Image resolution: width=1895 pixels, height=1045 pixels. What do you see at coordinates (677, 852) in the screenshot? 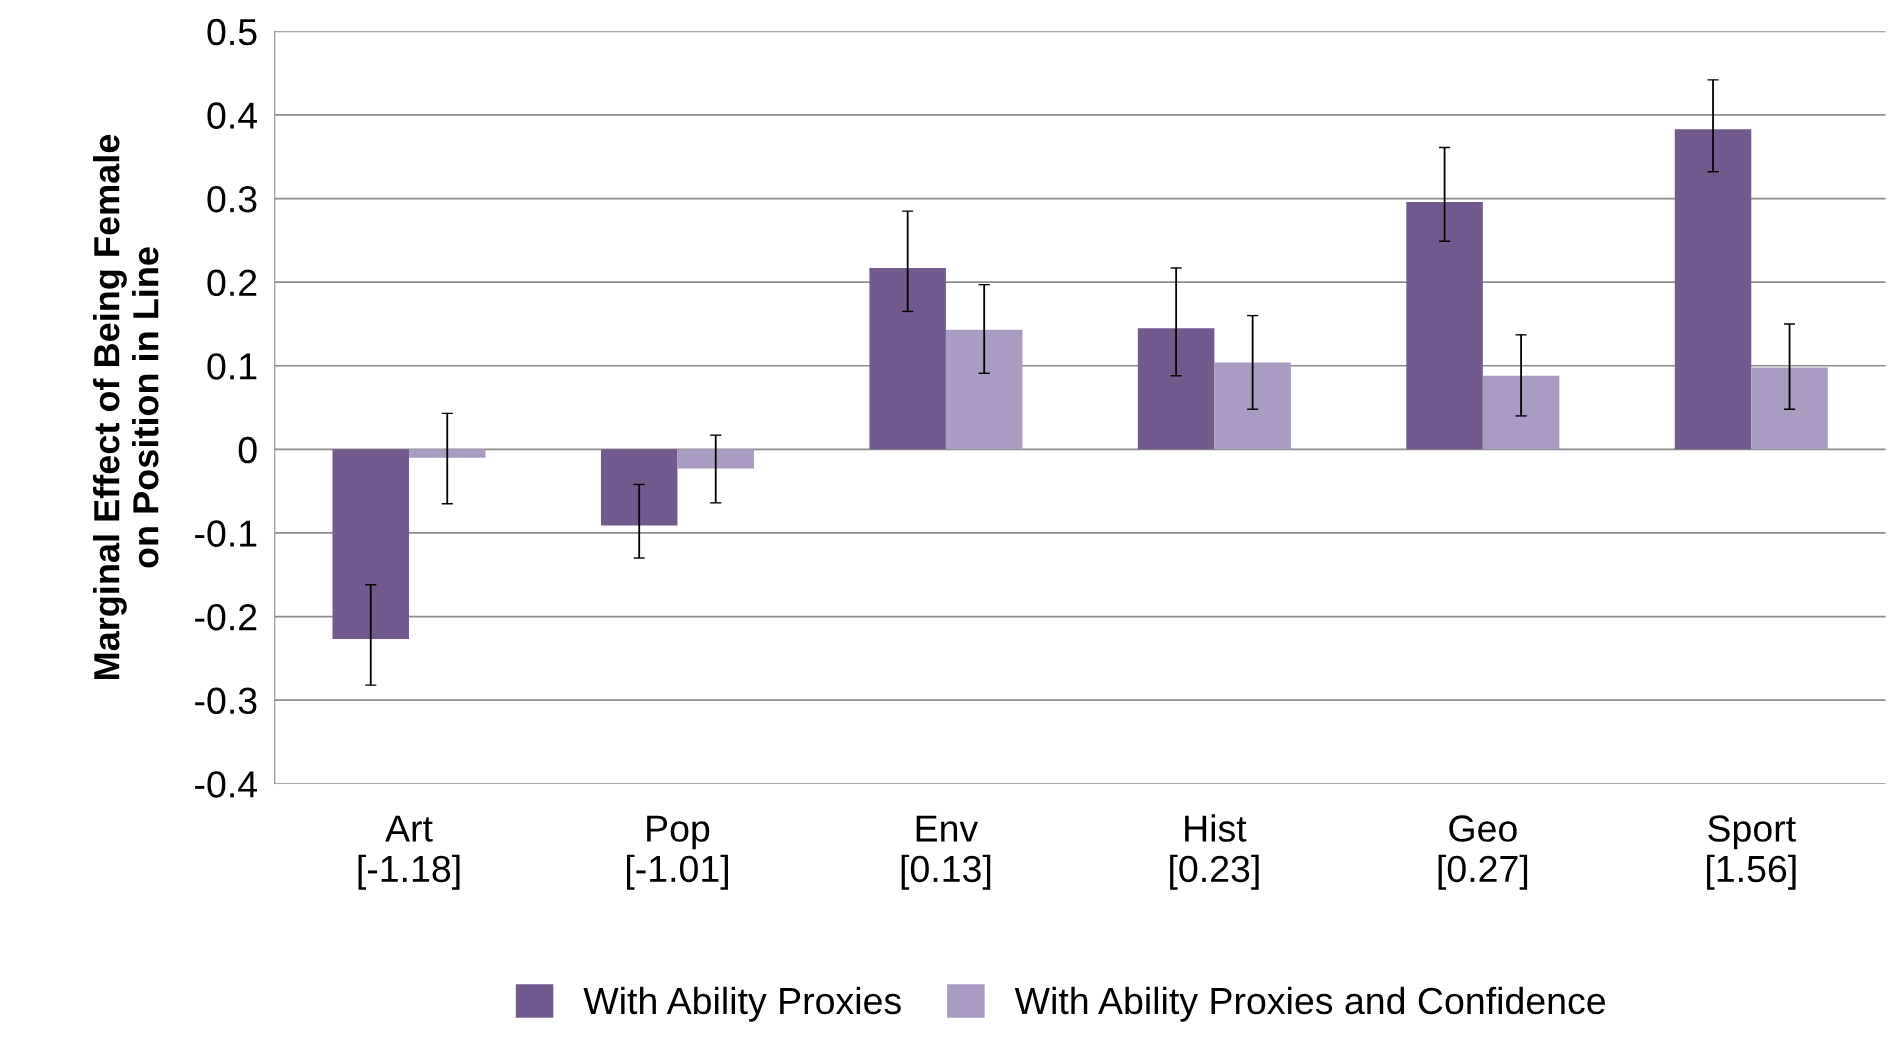
I see `x-tick-label: Pop [-1.01]` at bounding box center [677, 852].